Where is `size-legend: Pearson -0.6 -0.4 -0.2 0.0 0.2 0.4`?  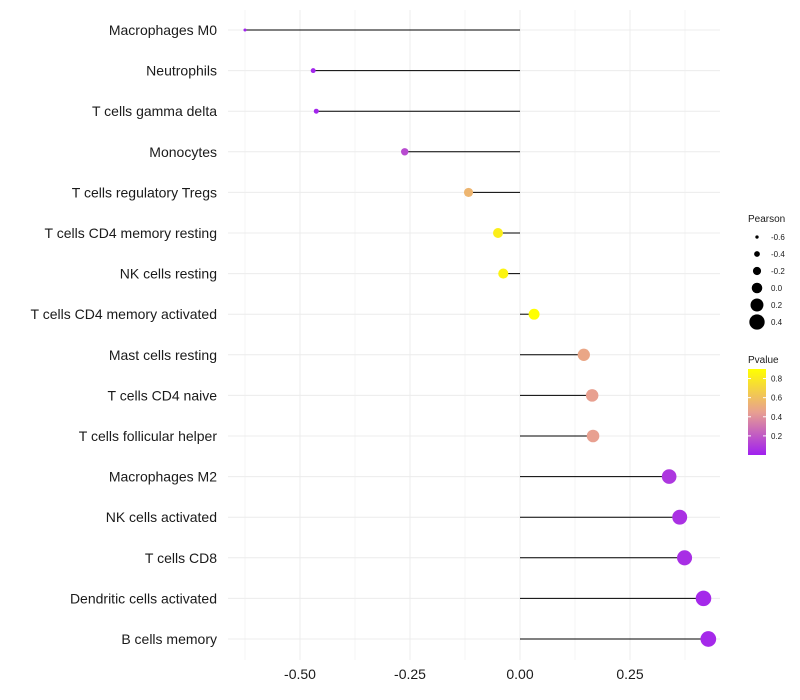
size-legend: Pearson -0.6 -0.4 -0.2 0.0 0.2 0.4 is located at coordinates (766, 272).